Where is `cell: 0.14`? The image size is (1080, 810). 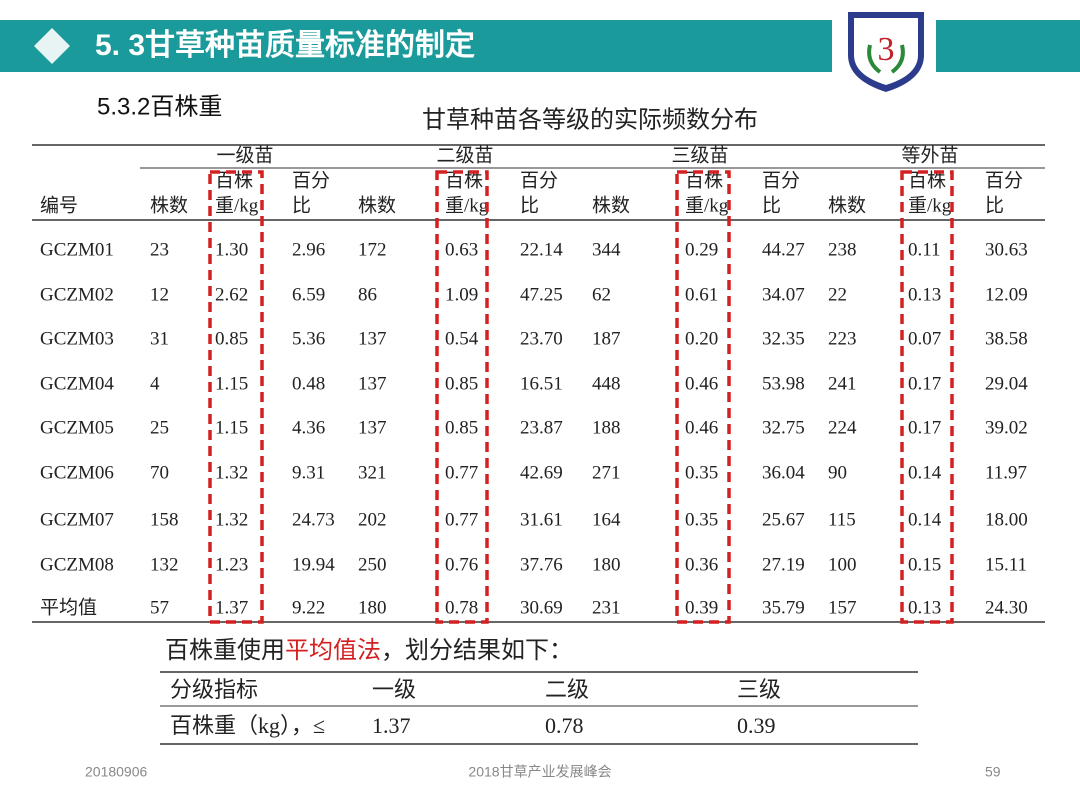
cell: 0.14 is located at coordinates (925, 472).